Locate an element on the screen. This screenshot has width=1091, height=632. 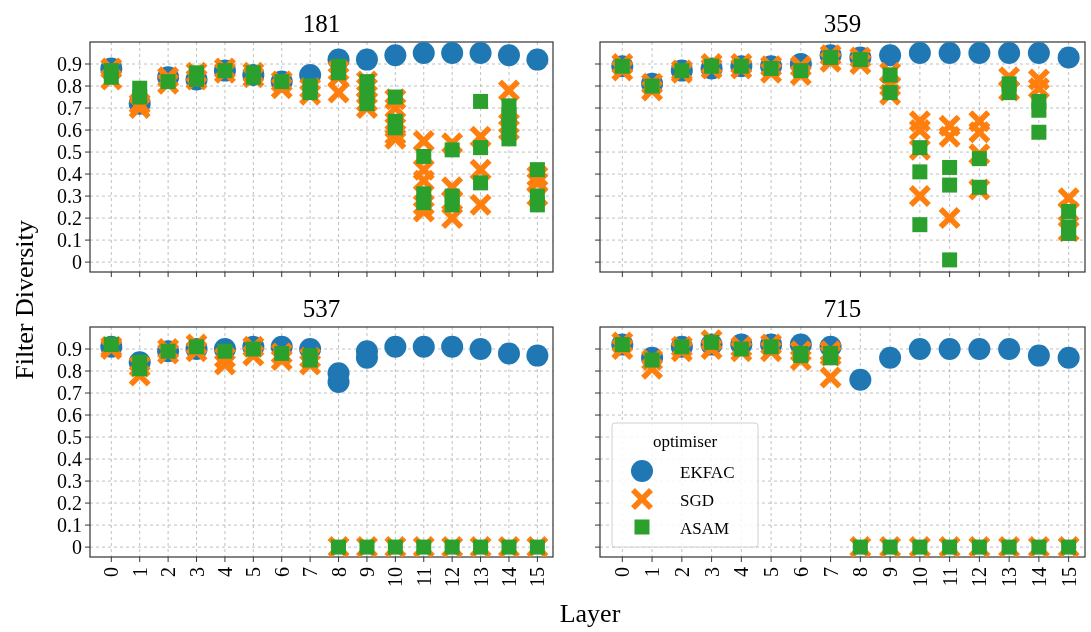
x-tick-label: 13 is located at coordinates (1009, 577).